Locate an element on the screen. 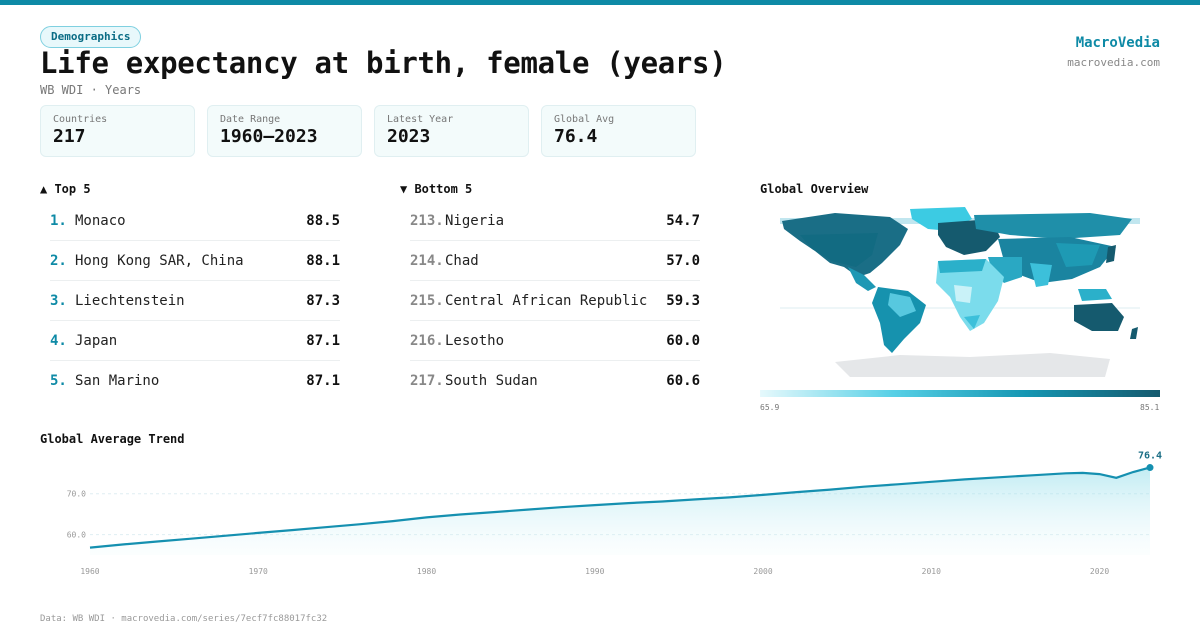  rank-number: 5. is located at coordinates (58, 381).